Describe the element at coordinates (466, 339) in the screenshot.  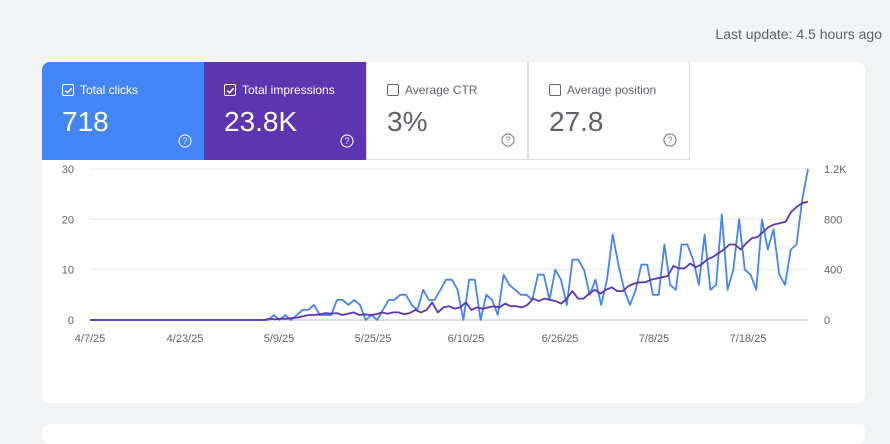
I see `x-tick-label: 6/10/25` at that location.